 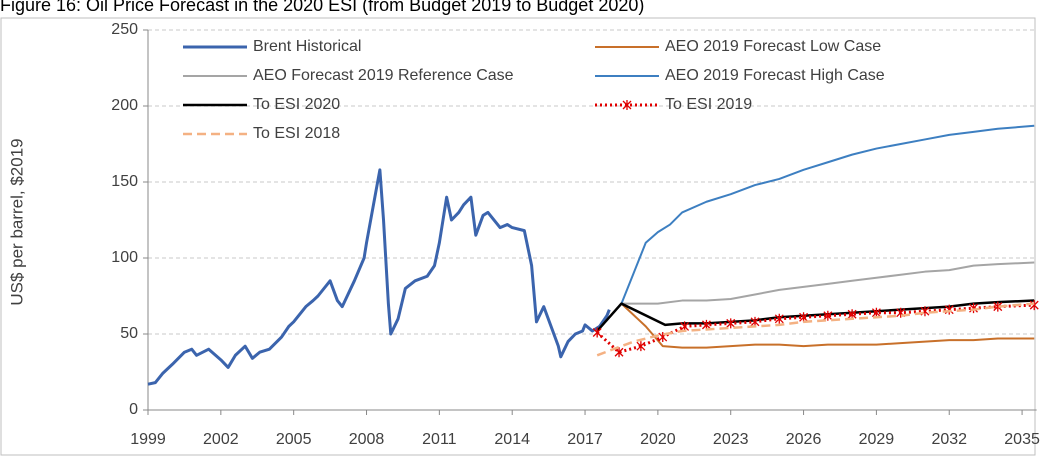 What do you see at coordinates (1022, 439) in the screenshot?
I see `x-tick-label: 2035` at bounding box center [1022, 439].